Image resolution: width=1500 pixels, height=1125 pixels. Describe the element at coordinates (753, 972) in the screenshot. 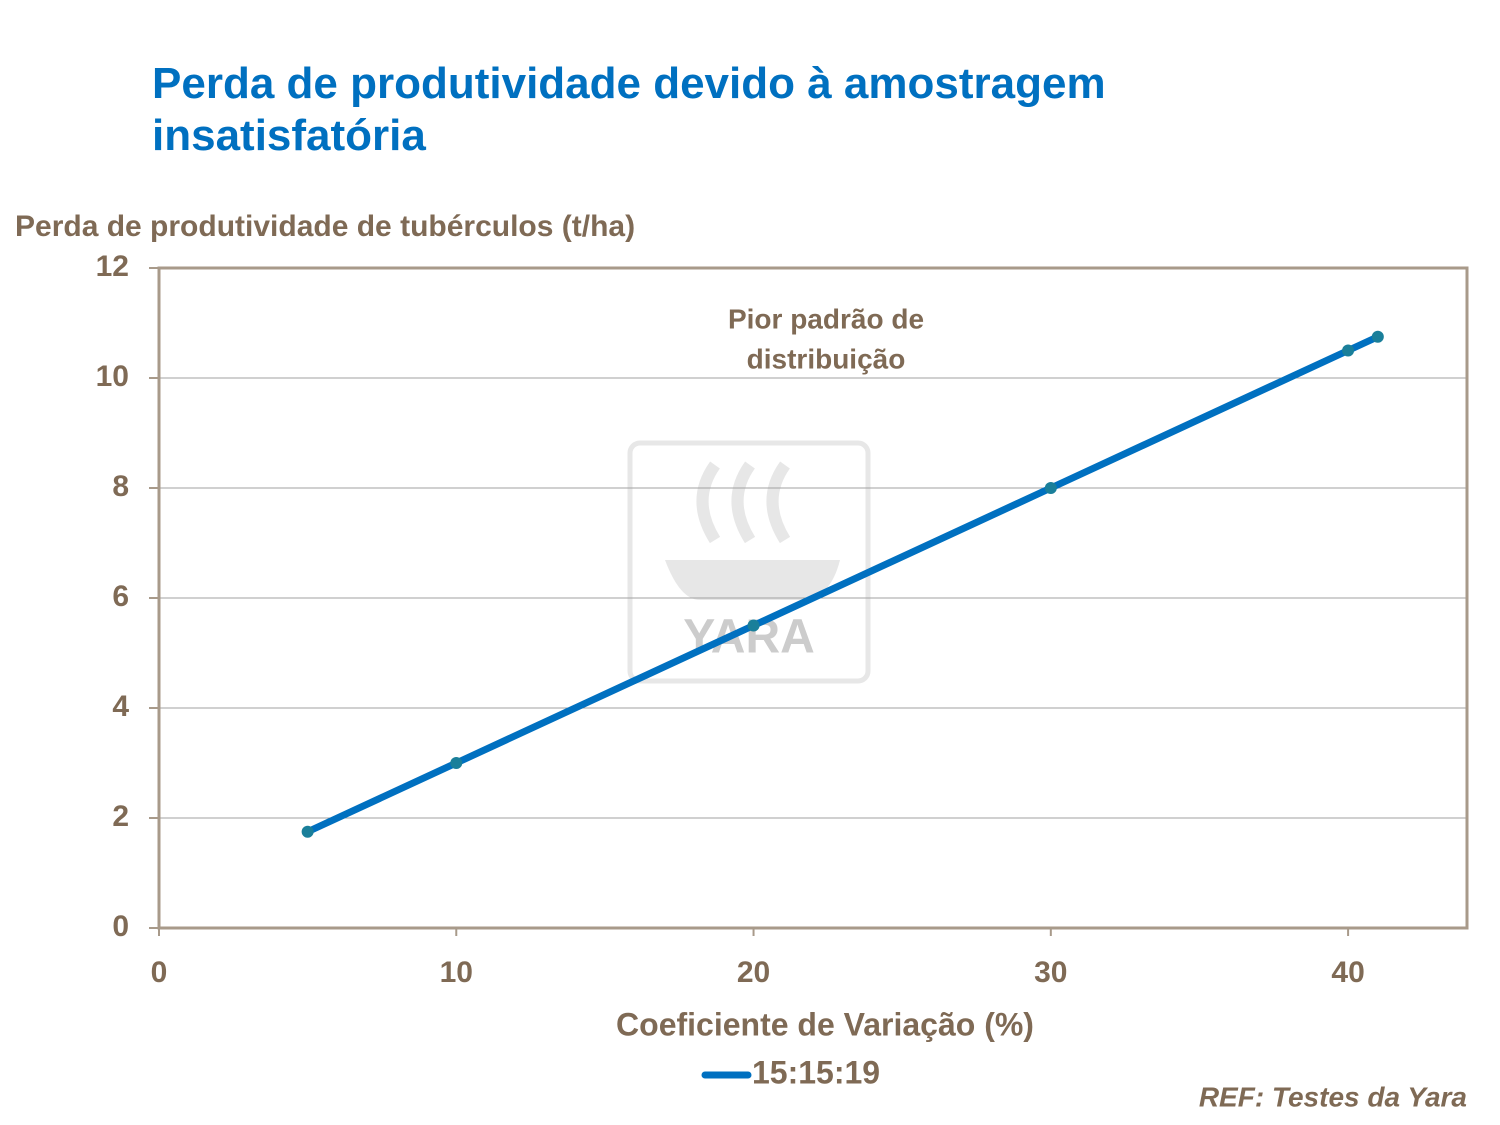

I see `x-tick-label: 20` at that location.